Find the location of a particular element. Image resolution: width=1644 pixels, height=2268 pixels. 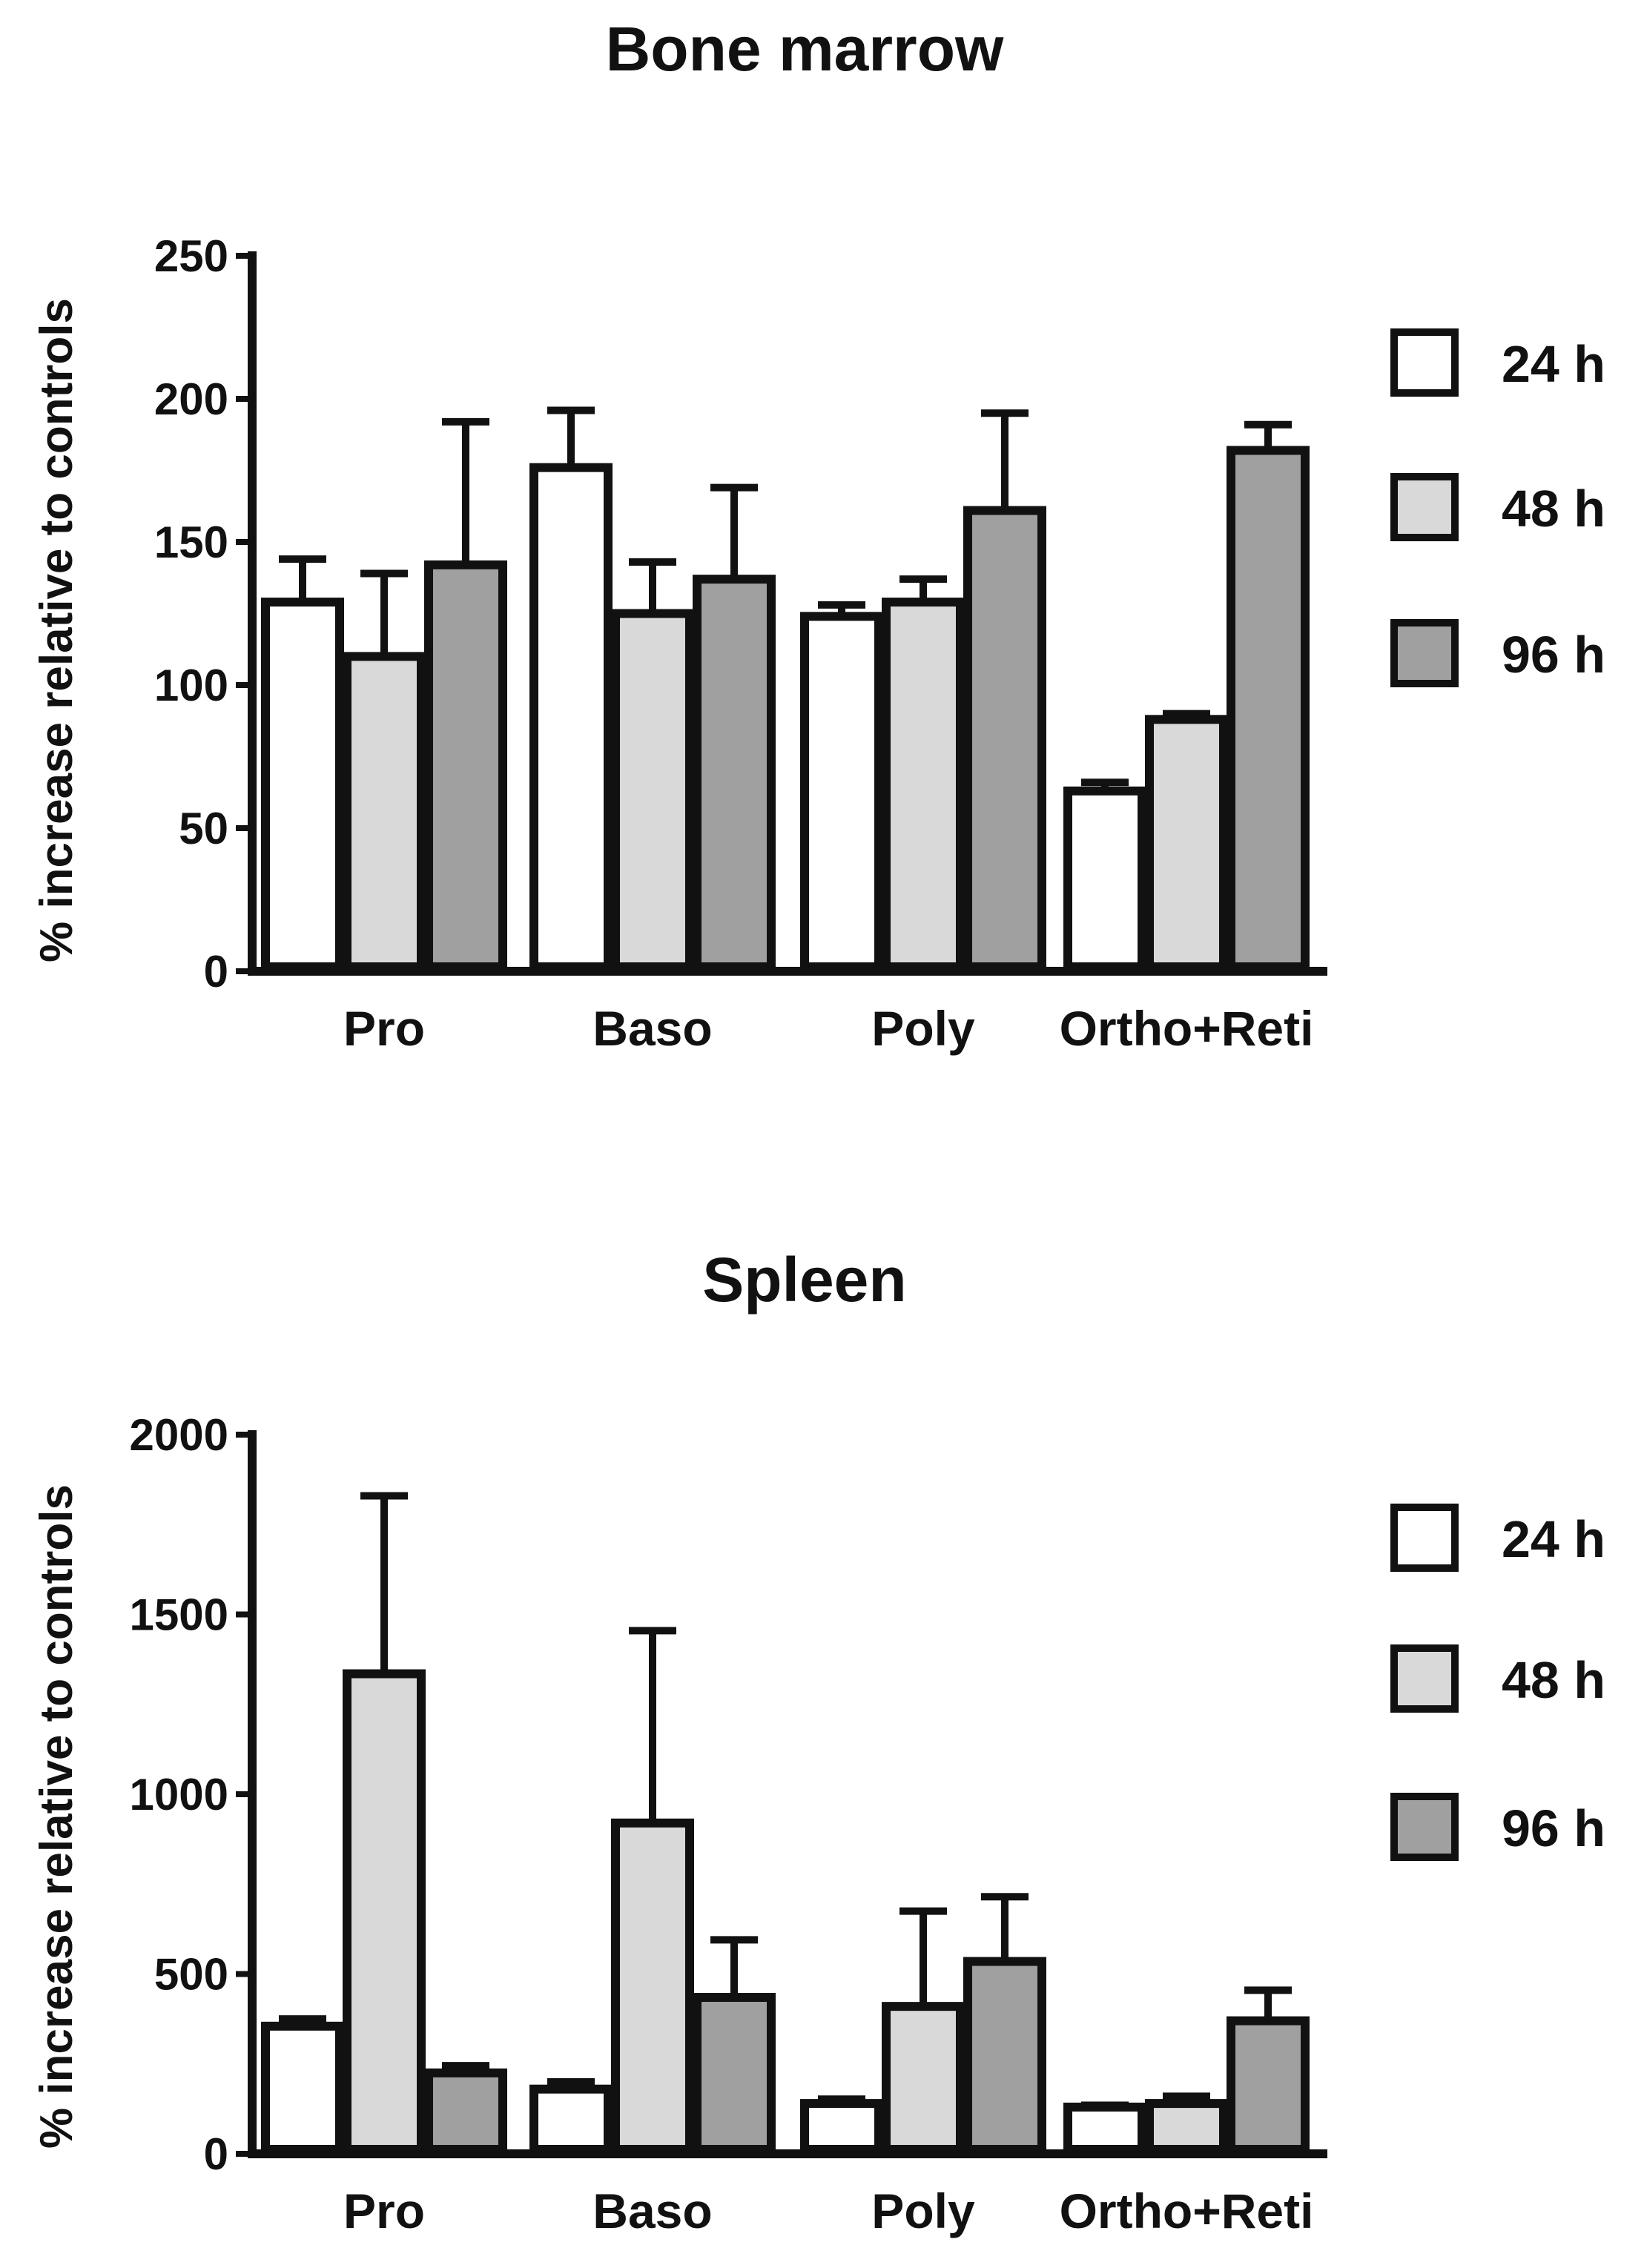

y-tick-label: 50 is located at coordinates (203, 829).